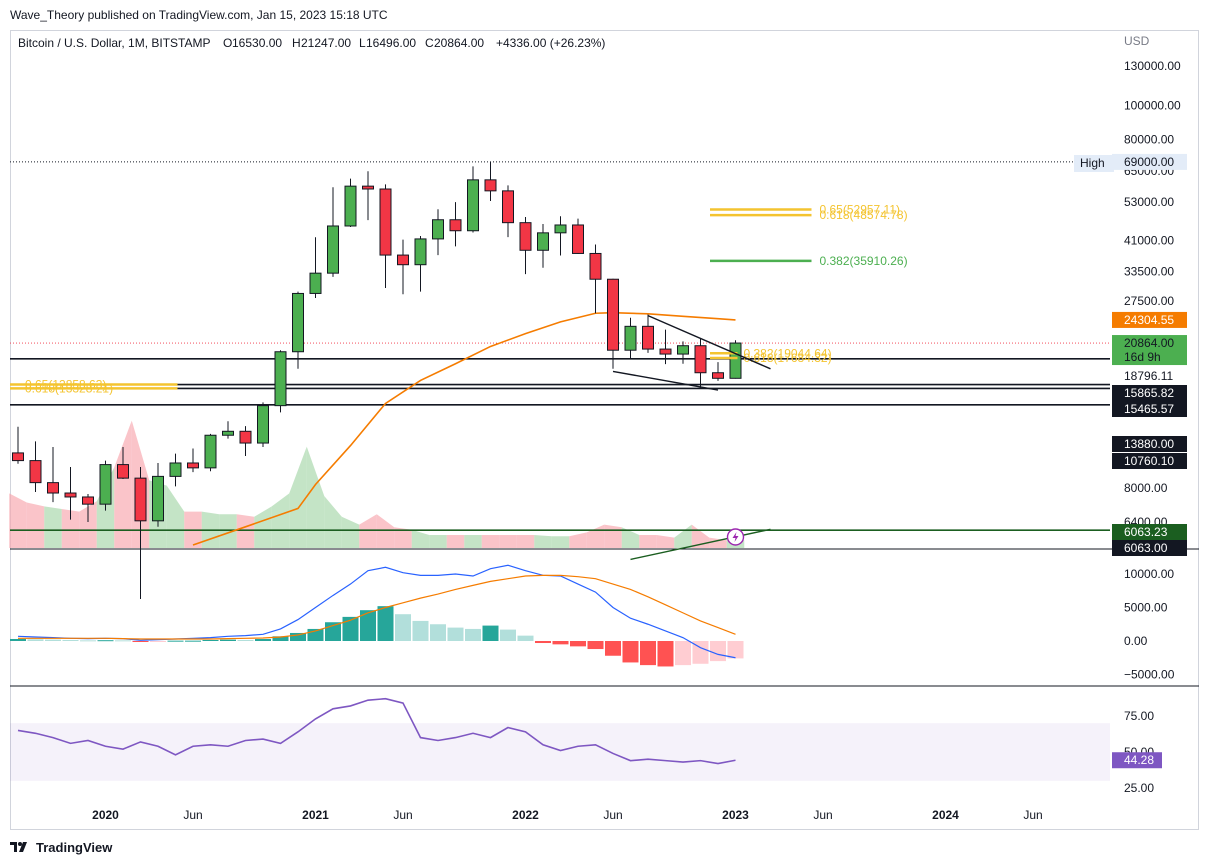  I want to click on price-label: 13880.00, so click(1149, 444).